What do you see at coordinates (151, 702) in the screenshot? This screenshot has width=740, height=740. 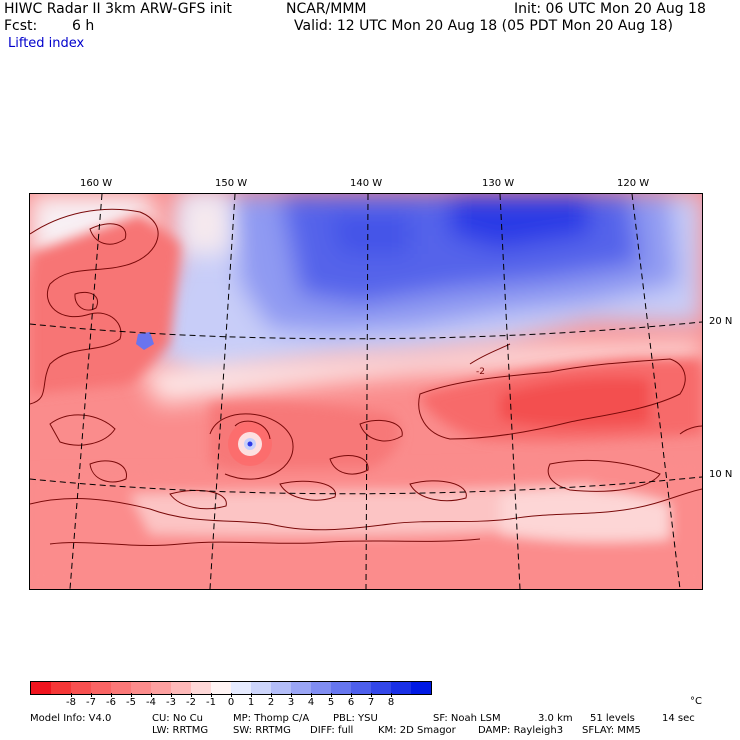 I see `colorbar-label: -4` at bounding box center [151, 702].